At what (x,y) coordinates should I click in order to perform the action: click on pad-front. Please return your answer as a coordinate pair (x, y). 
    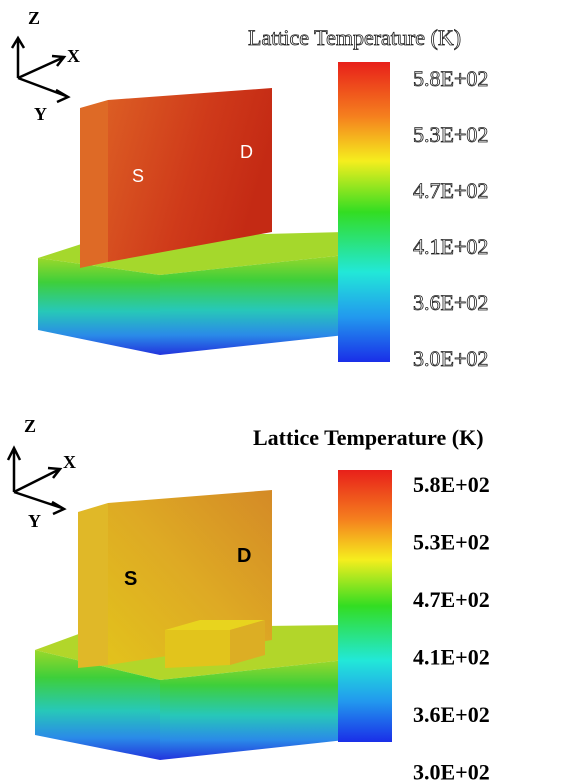
    Looking at the image, I should click on (197, 649).